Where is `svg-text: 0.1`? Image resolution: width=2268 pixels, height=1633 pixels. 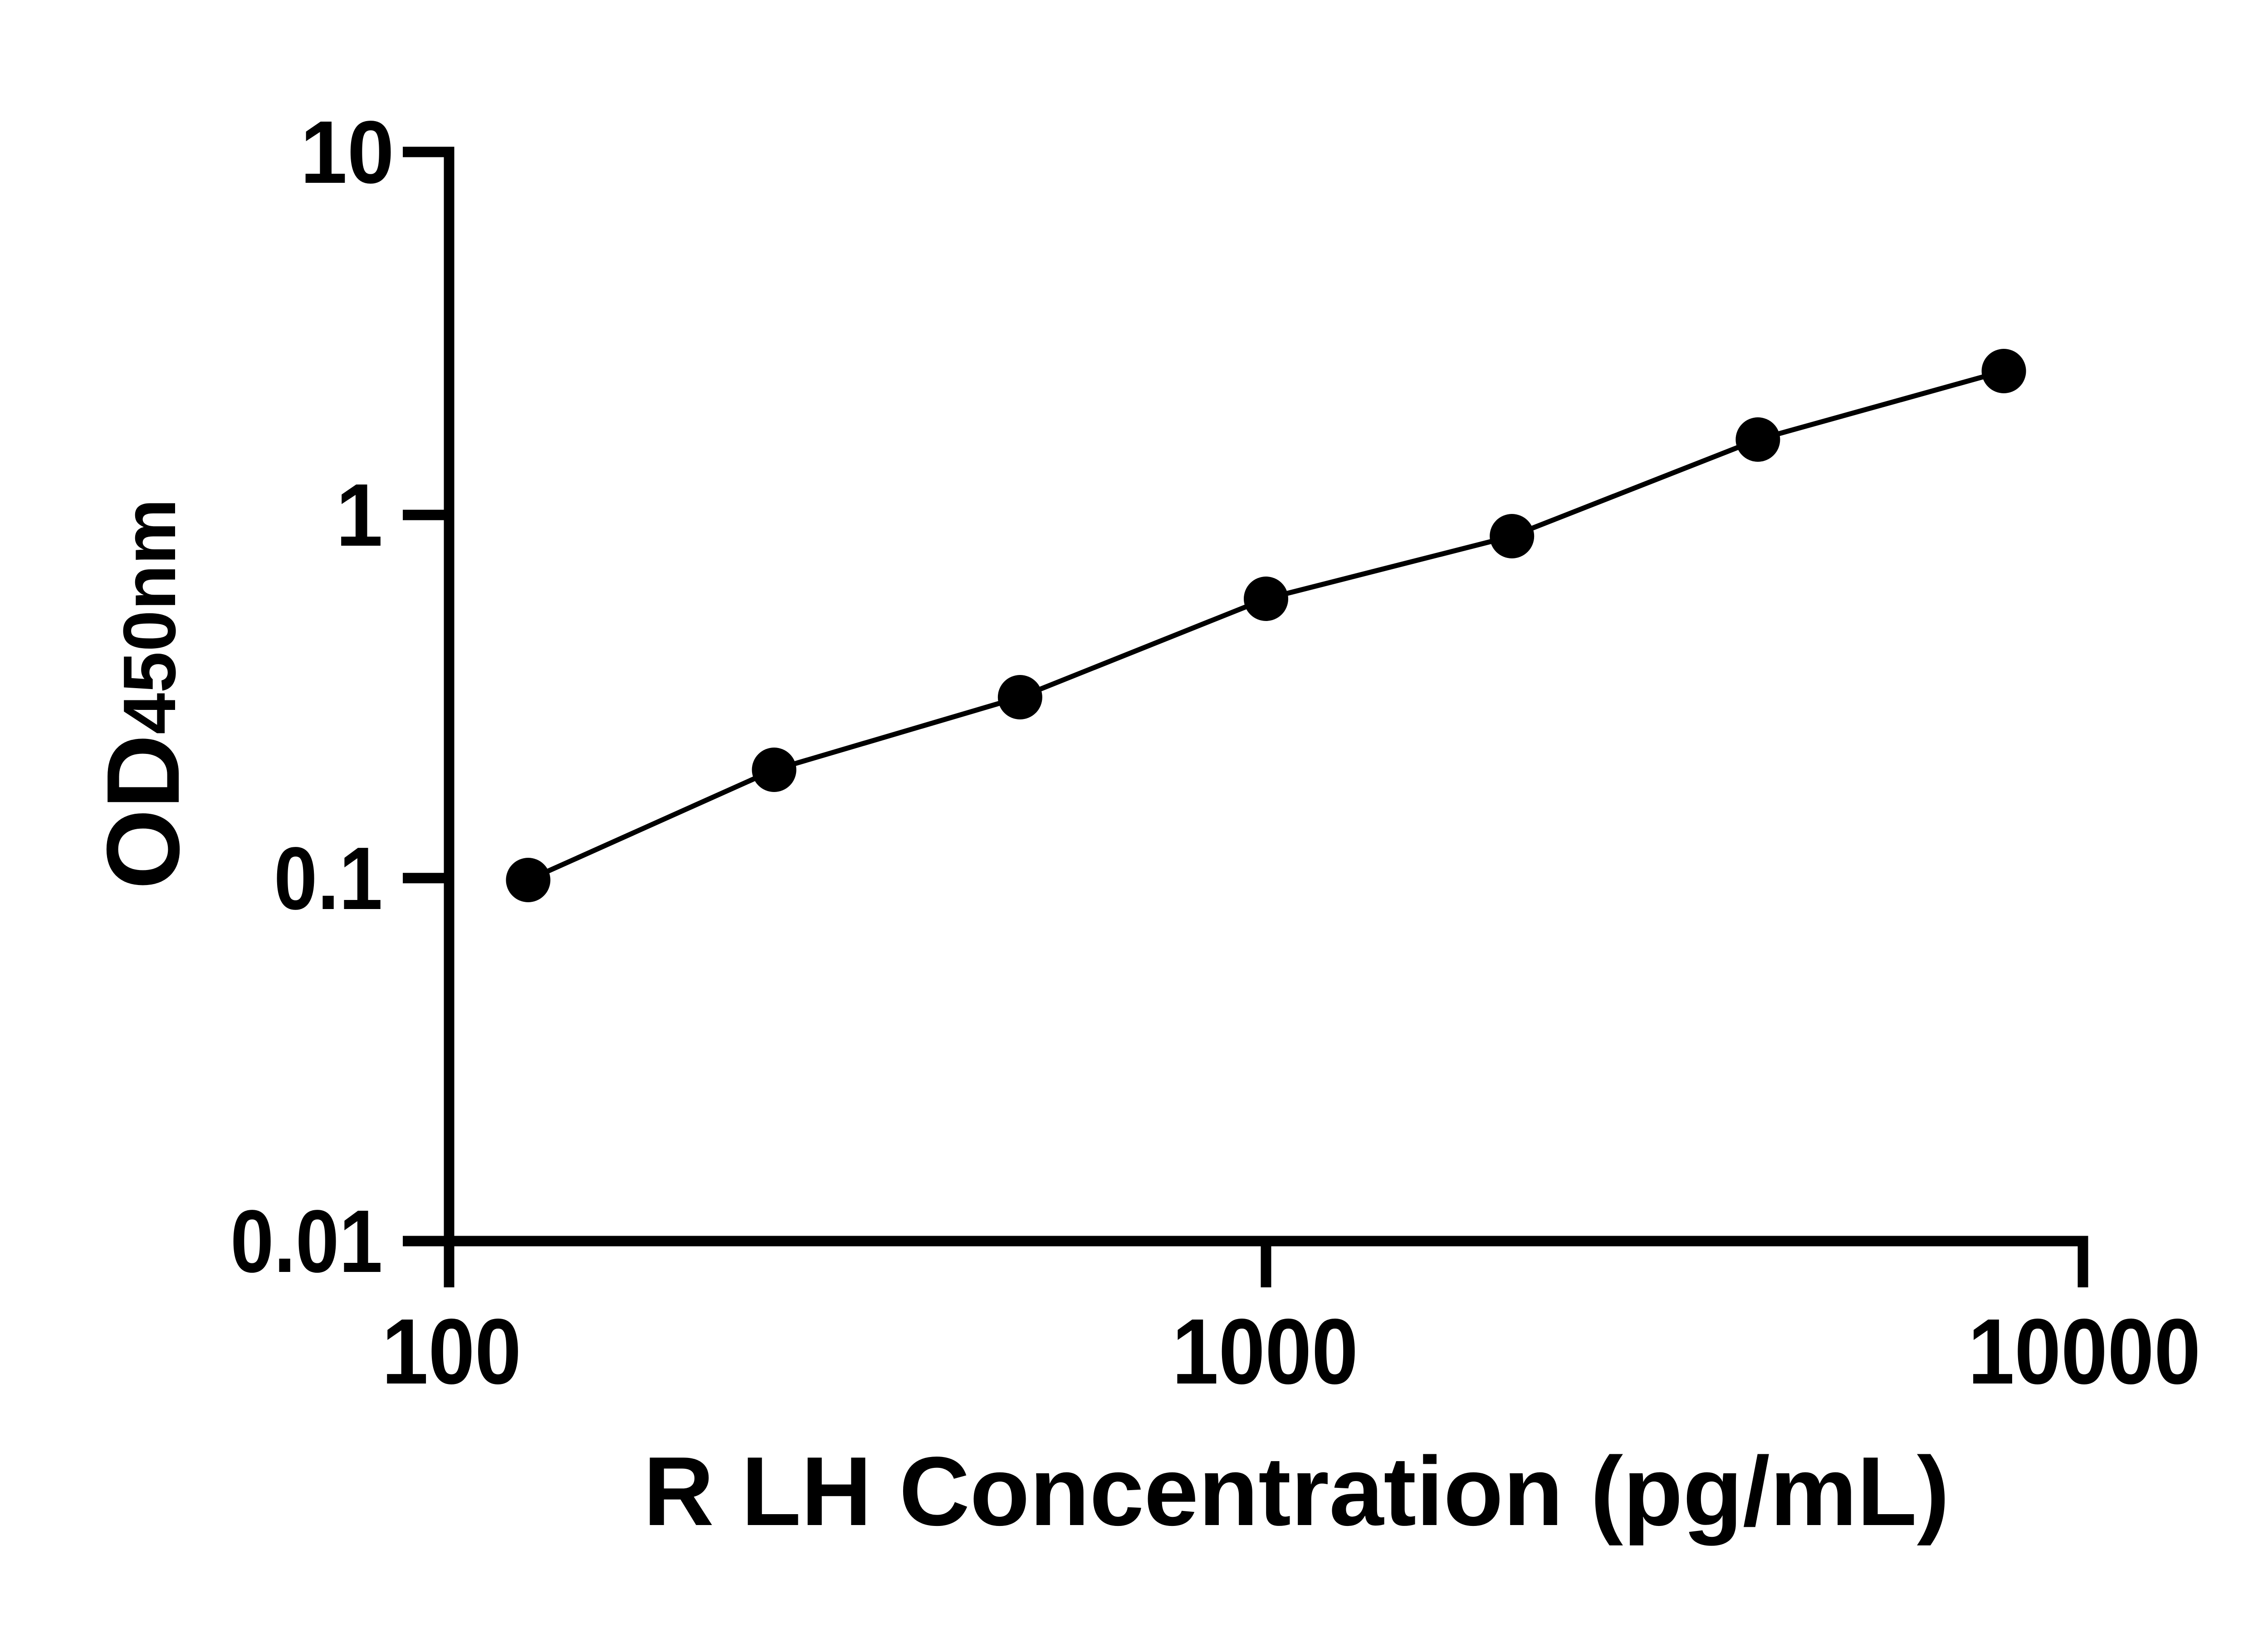
svg-text: 0.1 is located at coordinates (329, 879).